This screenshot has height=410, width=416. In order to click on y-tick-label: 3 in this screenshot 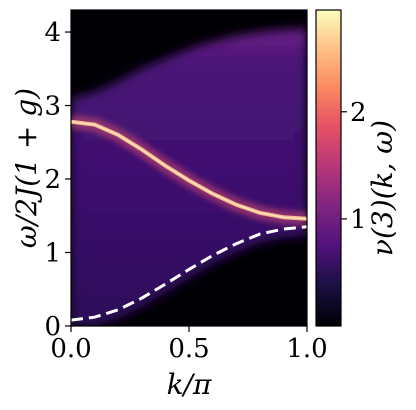, I will do `click(52, 107)`.